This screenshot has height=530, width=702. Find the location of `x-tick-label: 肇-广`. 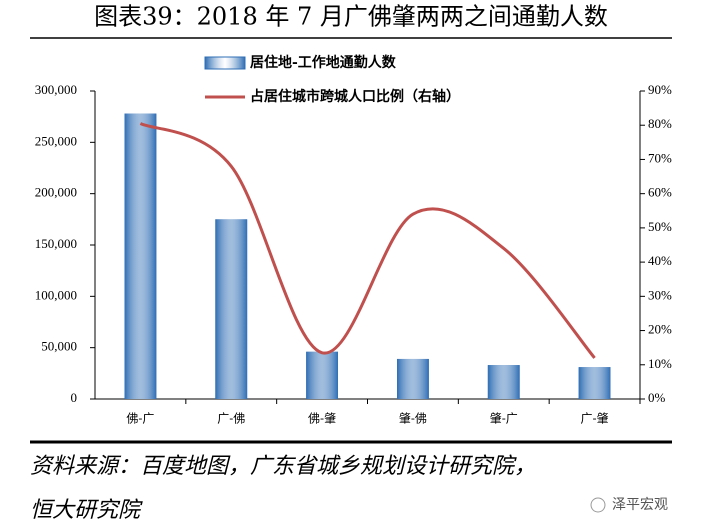

x-tick-label: 肇-广 is located at coordinates (504, 418).